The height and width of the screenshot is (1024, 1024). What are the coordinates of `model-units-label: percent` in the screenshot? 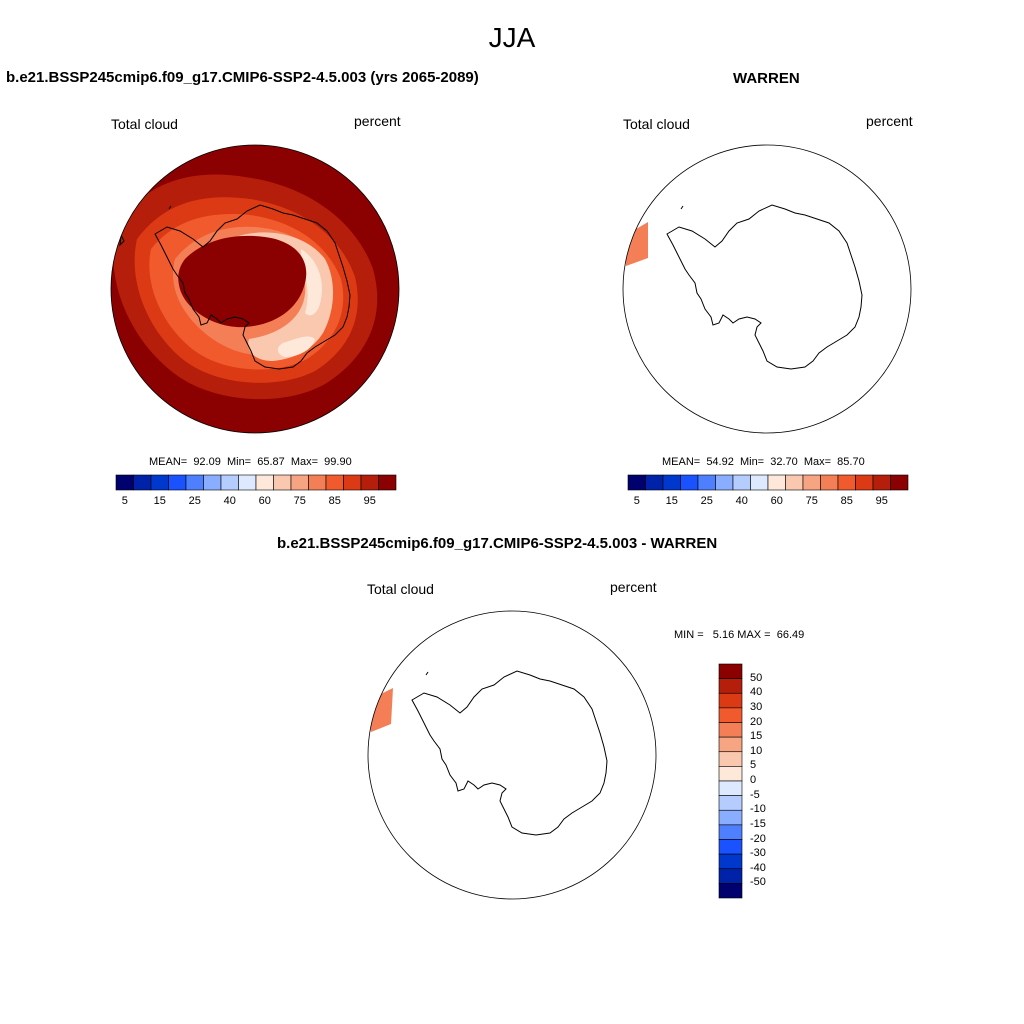 It's located at (377, 121).